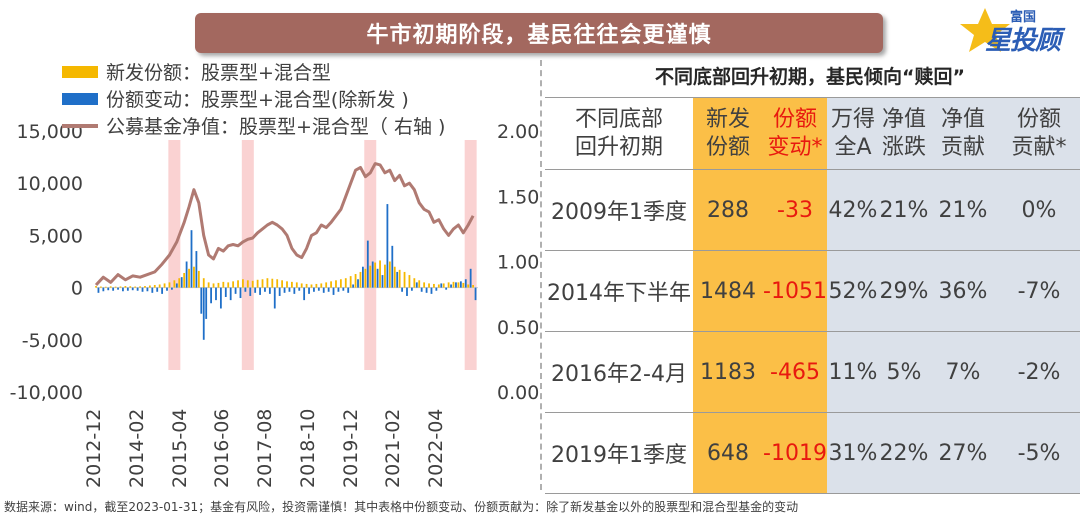 The width and height of the screenshot is (1080, 515). Describe the element at coordinates (962, 147) in the screenshot. I see `header-line: 贡献` at that location.